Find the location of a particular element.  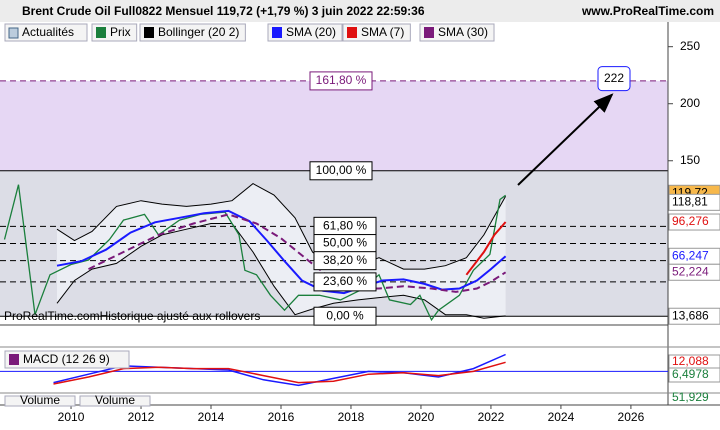

target-arrow is located at coordinates (565, 139).